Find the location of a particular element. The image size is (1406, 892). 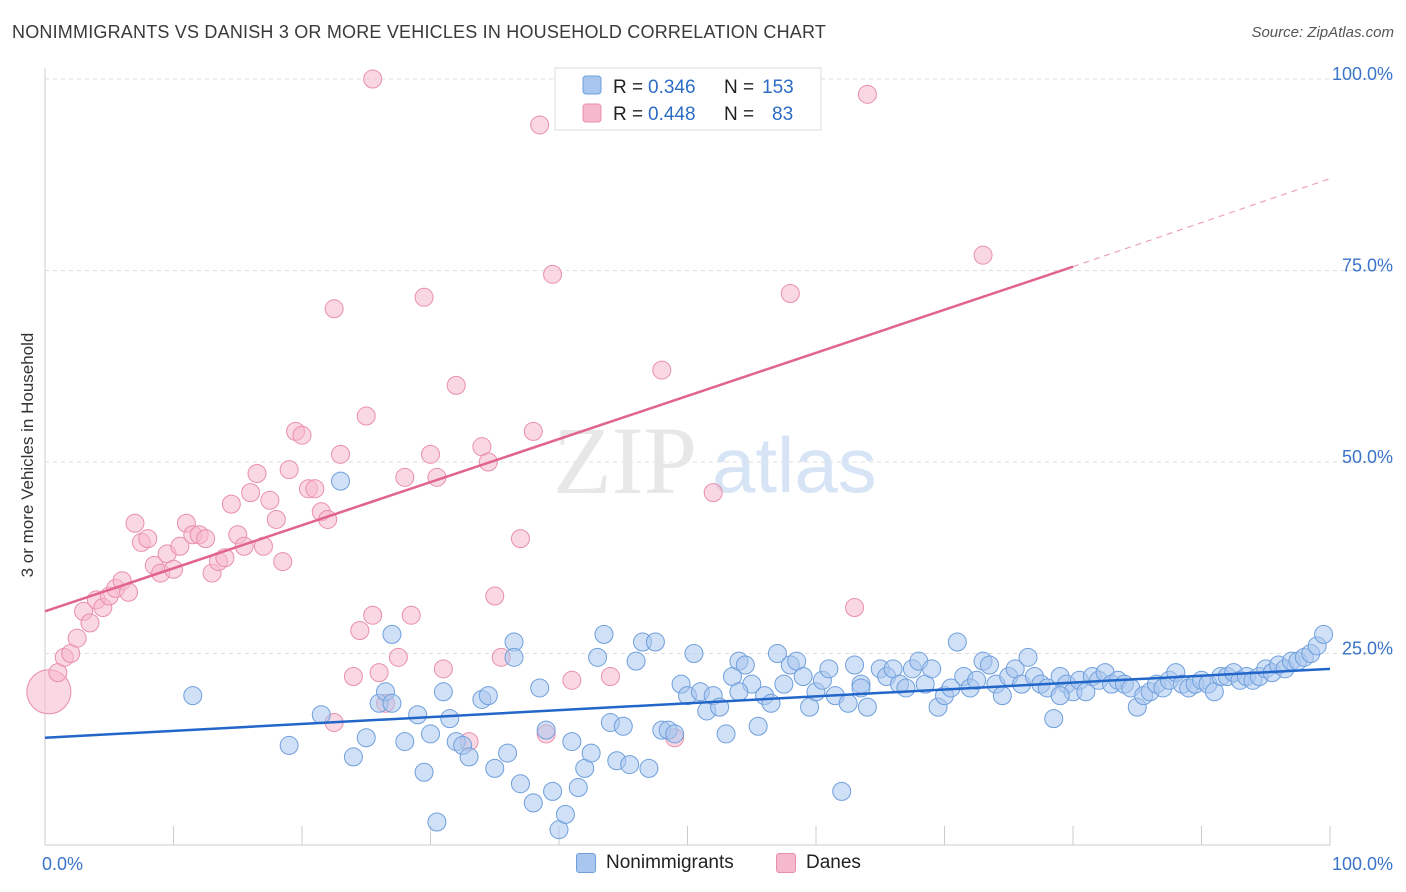

y-tick-label-3: 100.0% is located at coordinates (1362, 74).